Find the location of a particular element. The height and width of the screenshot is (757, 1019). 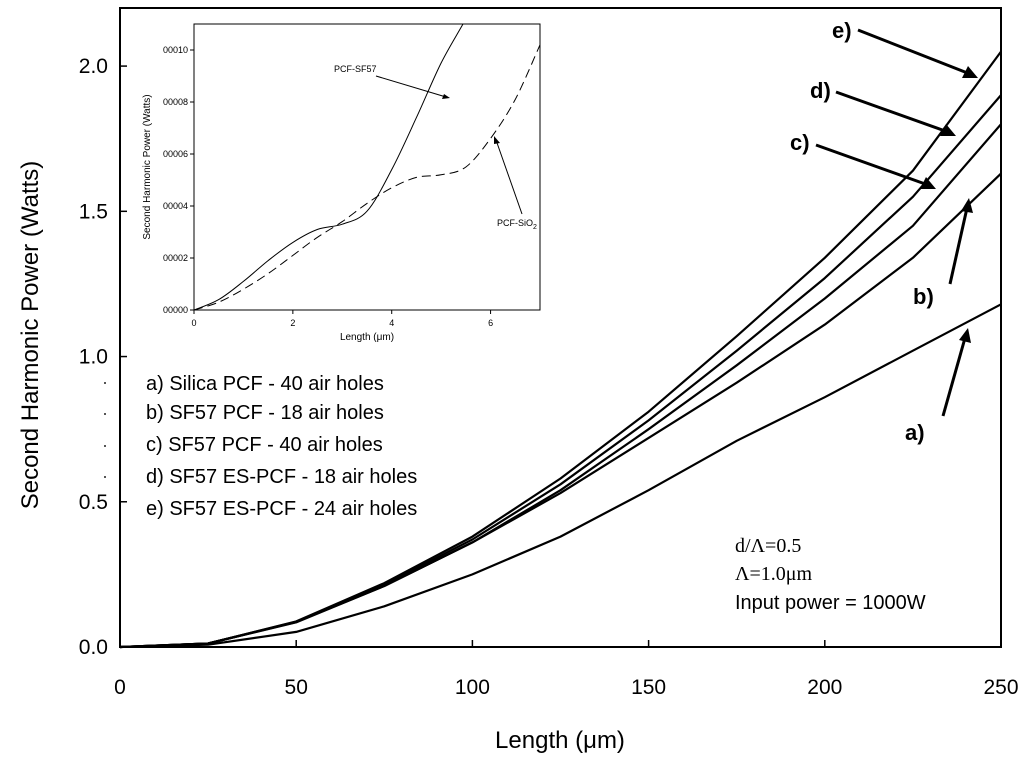

legend-entry-e: e) SF57 ES-PCF - 24 air holes is located at coordinates (281, 509).